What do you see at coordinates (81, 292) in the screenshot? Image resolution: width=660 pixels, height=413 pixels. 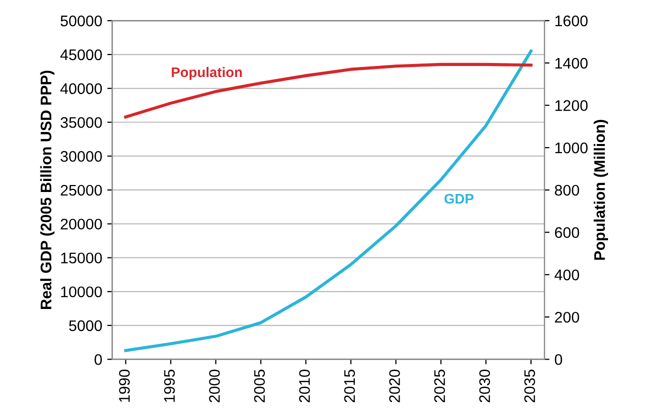 I see `y-tick-label: 10000` at bounding box center [81, 292].